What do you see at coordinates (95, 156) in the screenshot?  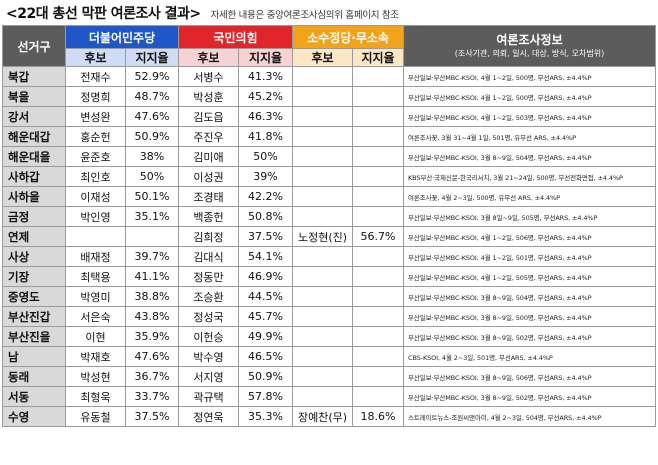 I see `dem-candidate-cell: 윤준호` at bounding box center [95, 156].